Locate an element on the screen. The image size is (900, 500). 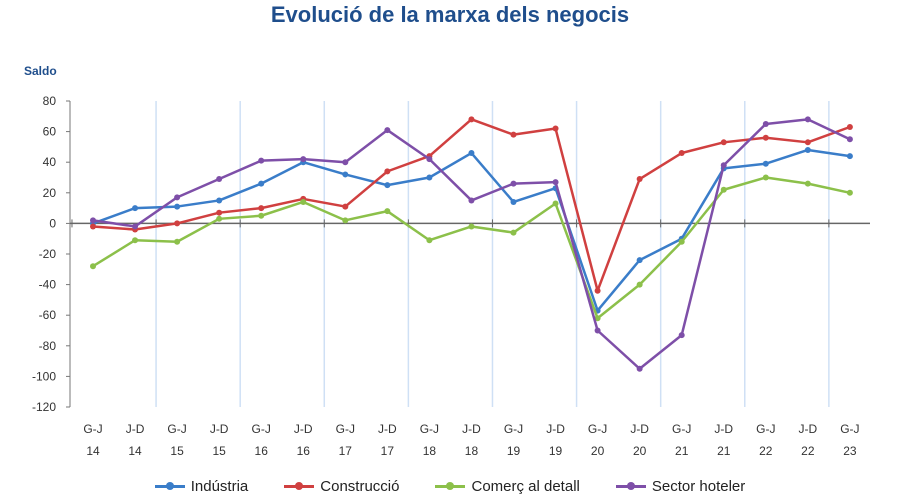
chart-title: Evolució de la marxa dels negocis is located at coordinates (450, 14).